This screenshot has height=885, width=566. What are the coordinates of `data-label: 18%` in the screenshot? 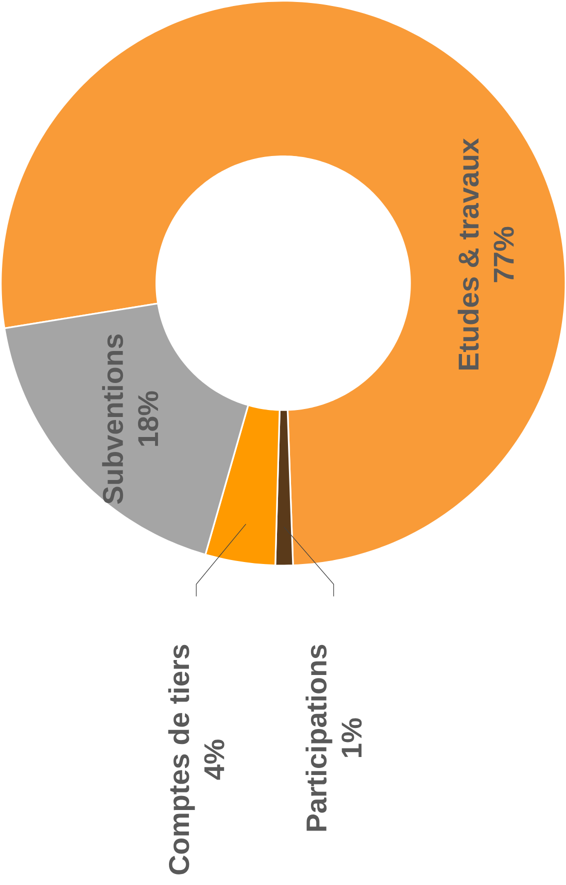 It's located at (148, 418).